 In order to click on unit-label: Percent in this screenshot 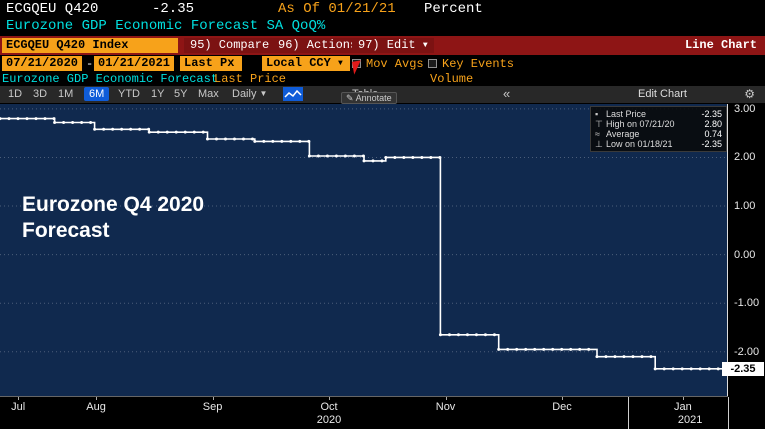, I will do `click(453, 9)`.